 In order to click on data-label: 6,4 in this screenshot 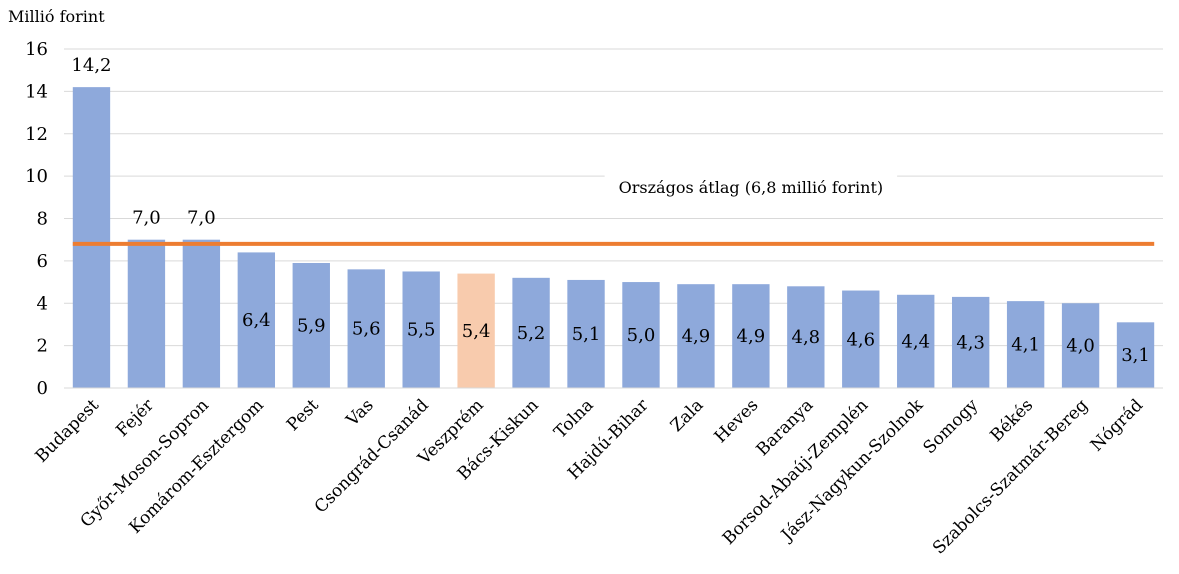, I will do `click(256, 320)`.